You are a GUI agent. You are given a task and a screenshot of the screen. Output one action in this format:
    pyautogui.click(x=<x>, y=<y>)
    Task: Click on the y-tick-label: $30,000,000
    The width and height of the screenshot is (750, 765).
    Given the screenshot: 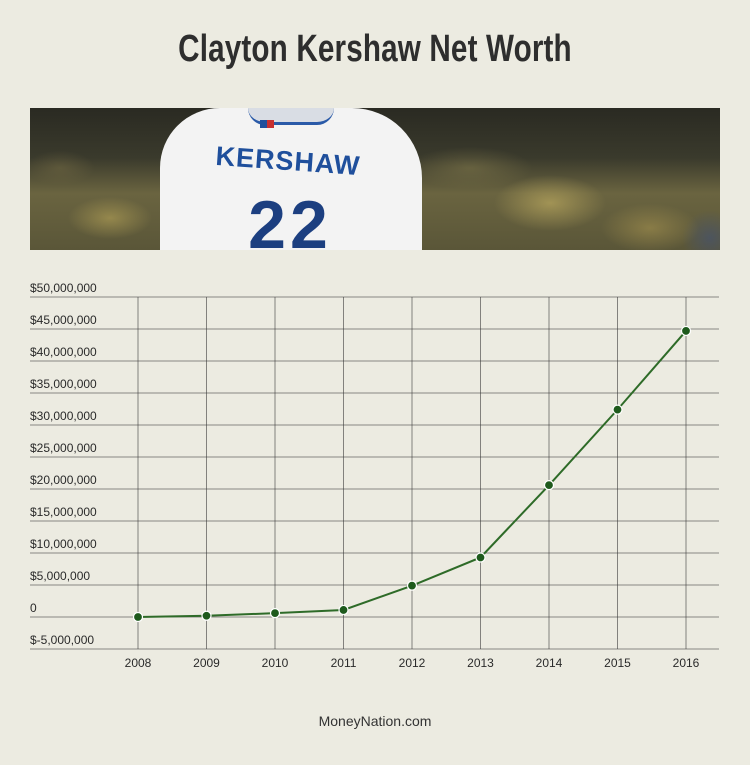 What is the action you would take?
    pyautogui.click(x=63, y=416)
    